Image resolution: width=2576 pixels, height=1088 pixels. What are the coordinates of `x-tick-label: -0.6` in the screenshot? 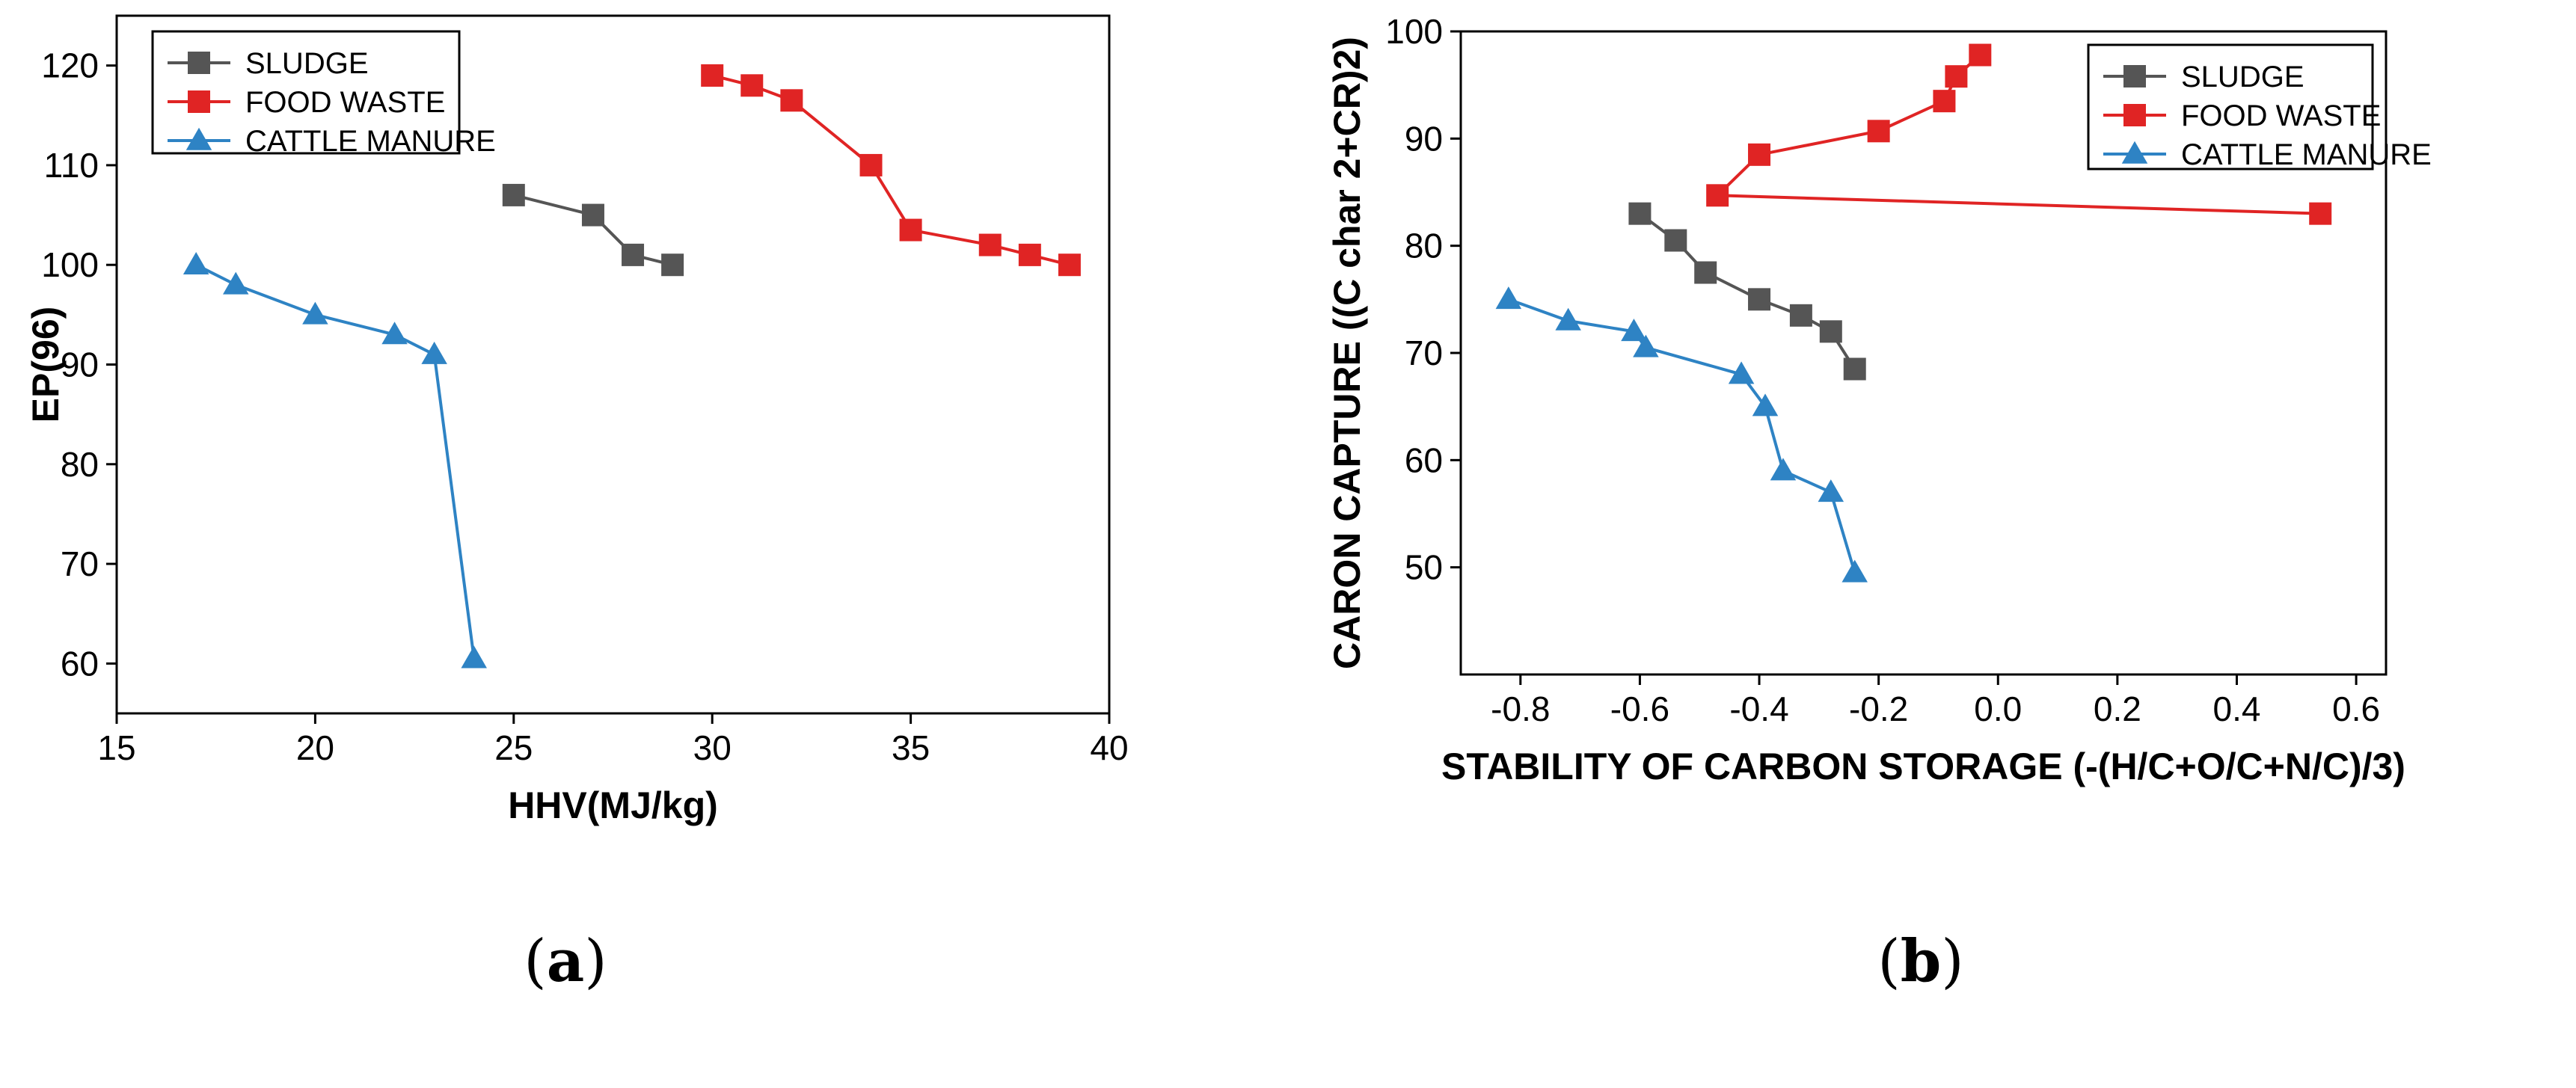 It's located at (1639, 708).